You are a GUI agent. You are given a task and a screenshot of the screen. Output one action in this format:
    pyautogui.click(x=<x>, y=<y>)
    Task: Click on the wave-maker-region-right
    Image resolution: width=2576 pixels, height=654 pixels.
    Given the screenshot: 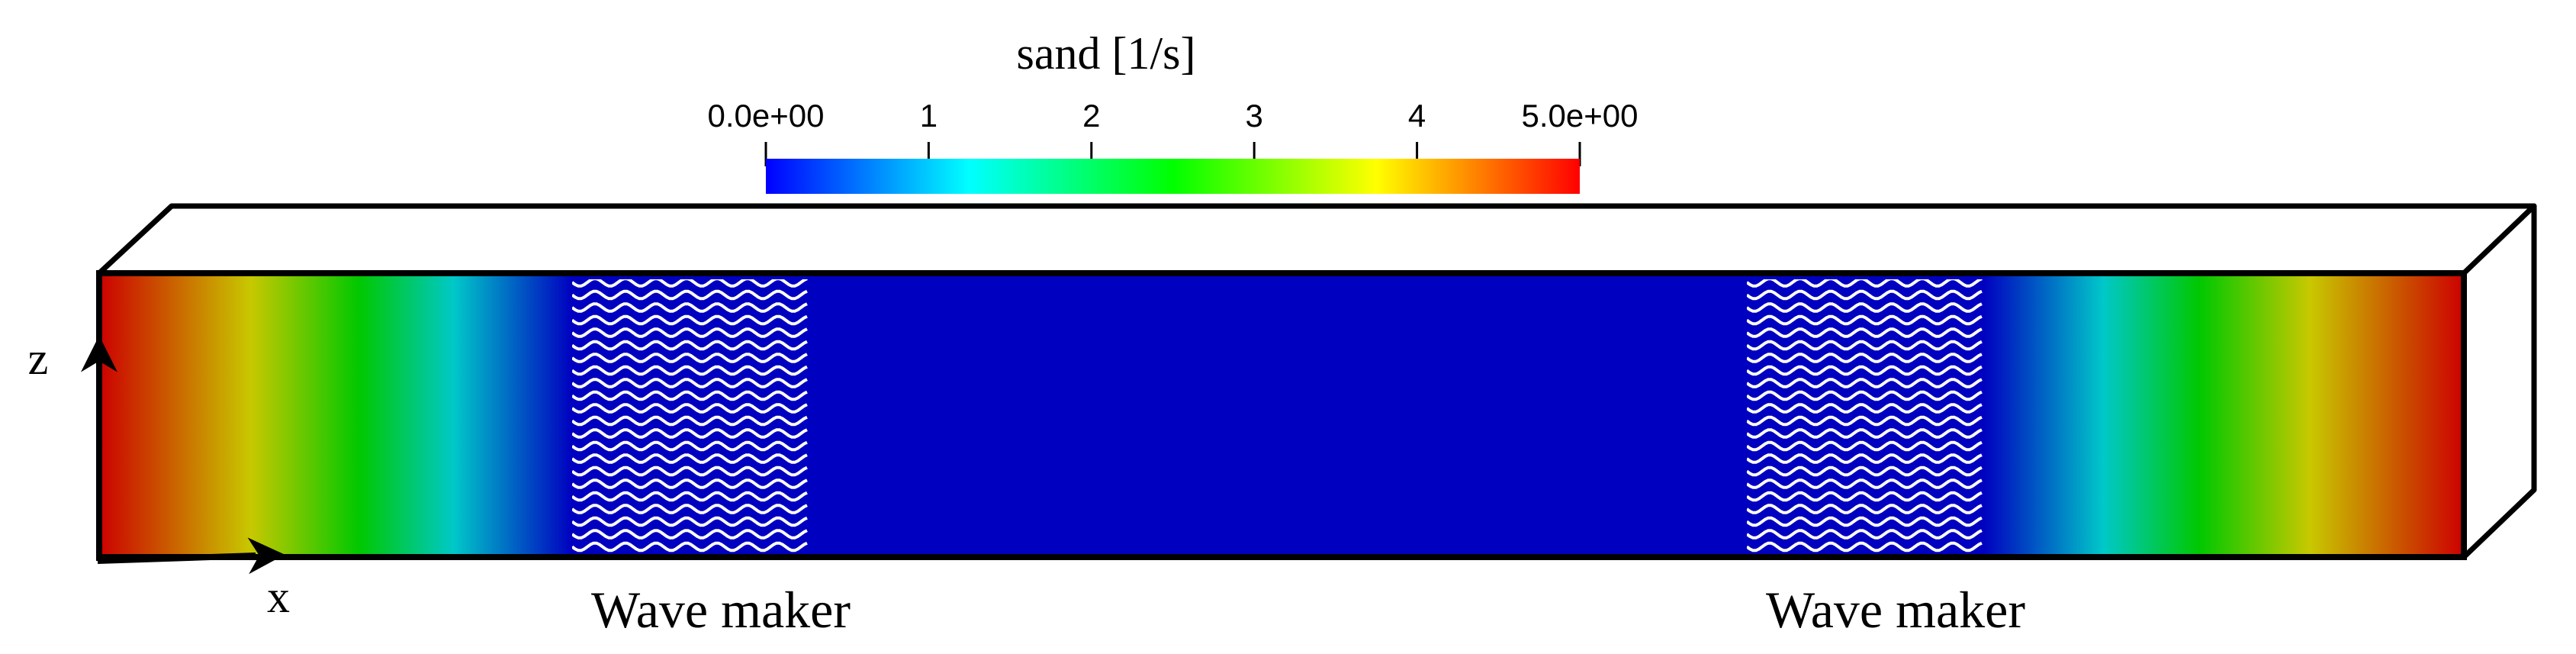 What is the action you would take?
    pyautogui.click(x=1865, y=416)
    